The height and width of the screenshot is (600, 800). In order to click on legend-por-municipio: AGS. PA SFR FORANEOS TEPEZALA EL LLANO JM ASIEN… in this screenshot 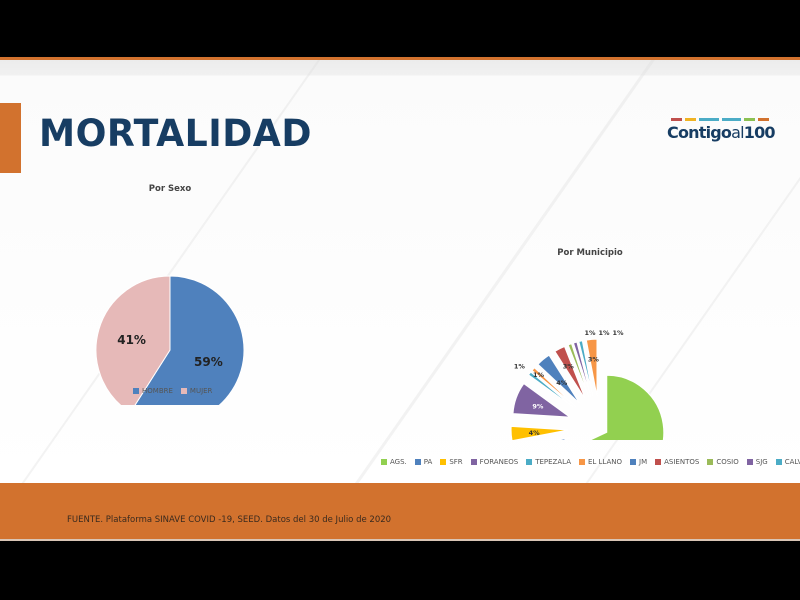, I will do `click(590, 462)`.